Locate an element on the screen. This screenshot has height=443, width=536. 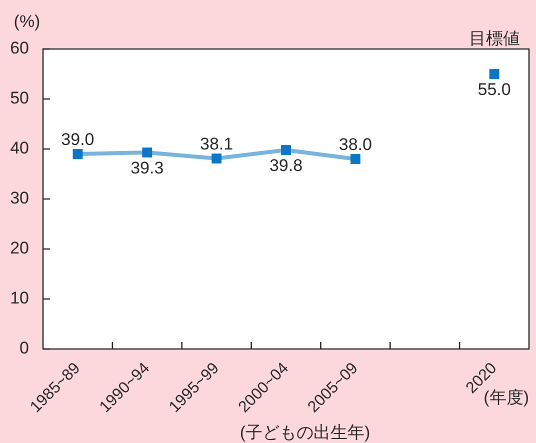
series-label: 目標値 is located at coordinates (494, 38).